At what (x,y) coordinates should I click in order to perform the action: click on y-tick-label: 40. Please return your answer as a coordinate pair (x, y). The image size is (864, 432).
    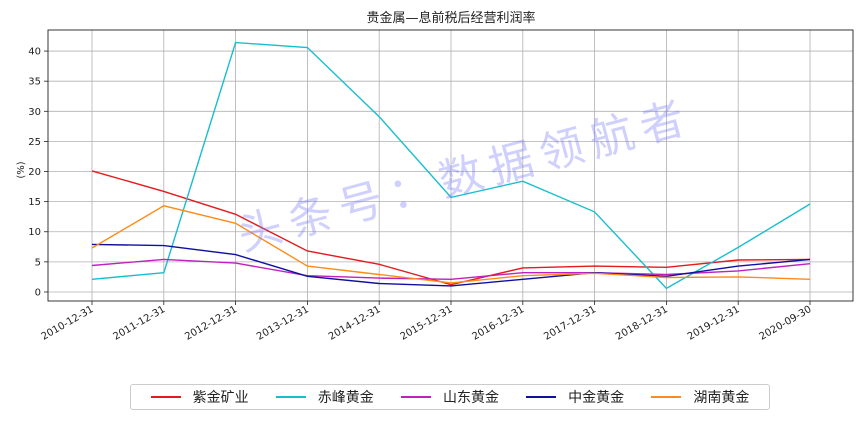
    Looking at the image, I should click on (34, 52).